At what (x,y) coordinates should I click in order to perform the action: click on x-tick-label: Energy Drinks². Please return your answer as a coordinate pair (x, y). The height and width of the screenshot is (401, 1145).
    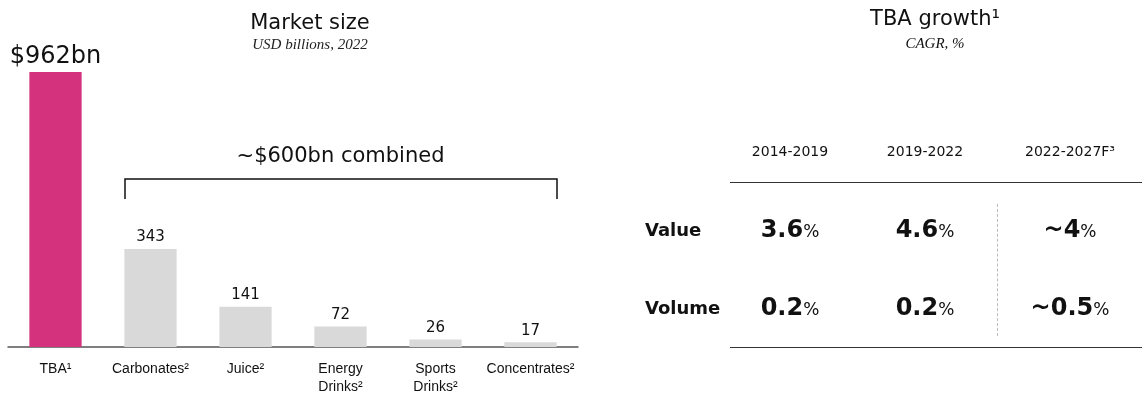
    Looking at the image, I should click on (340, 377).